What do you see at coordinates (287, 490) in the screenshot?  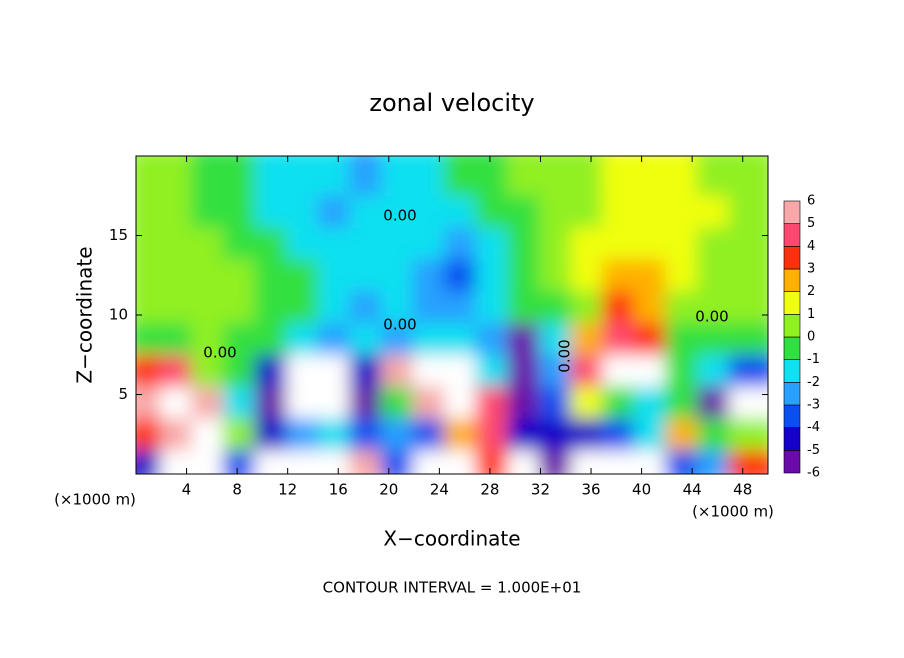 I see `x-tick-label: 12` at bounding box center [287, 490].